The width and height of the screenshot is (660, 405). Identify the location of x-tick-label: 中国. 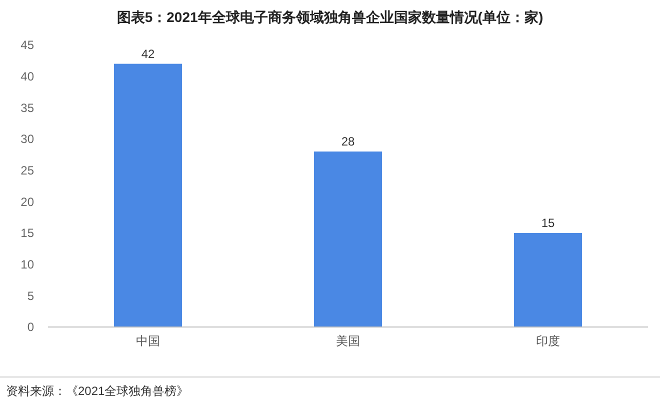
(148, 341).